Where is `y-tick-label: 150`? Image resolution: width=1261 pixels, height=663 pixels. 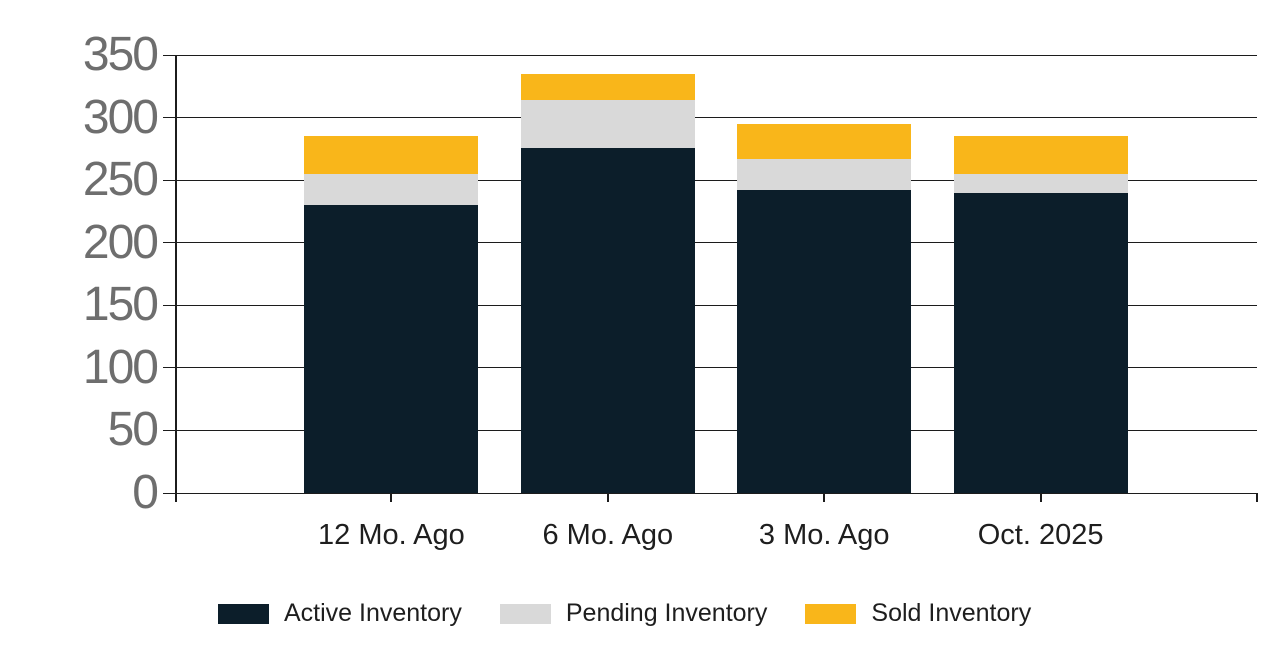
y-tick-label: 150 is located at coordinates (120, 305).